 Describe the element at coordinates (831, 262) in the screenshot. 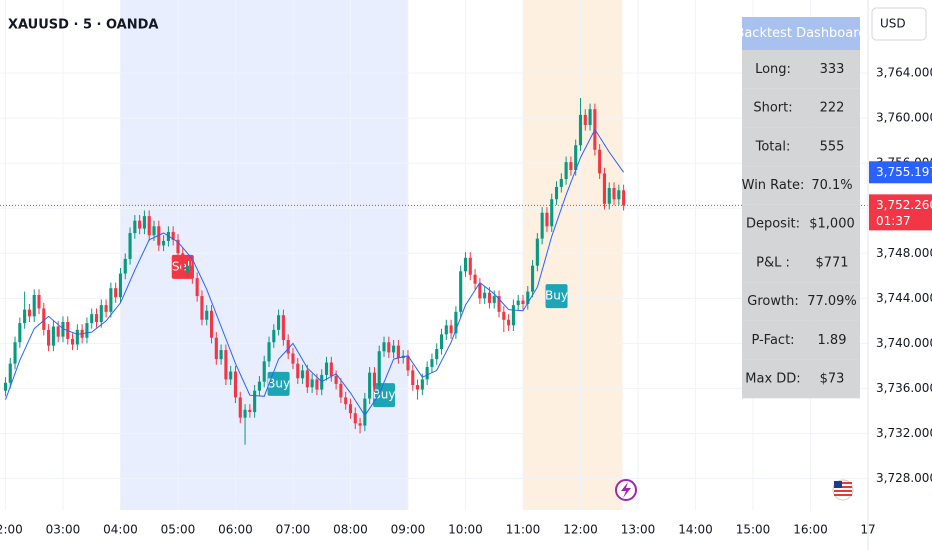

I see `dashboard-value: $771` at that location.